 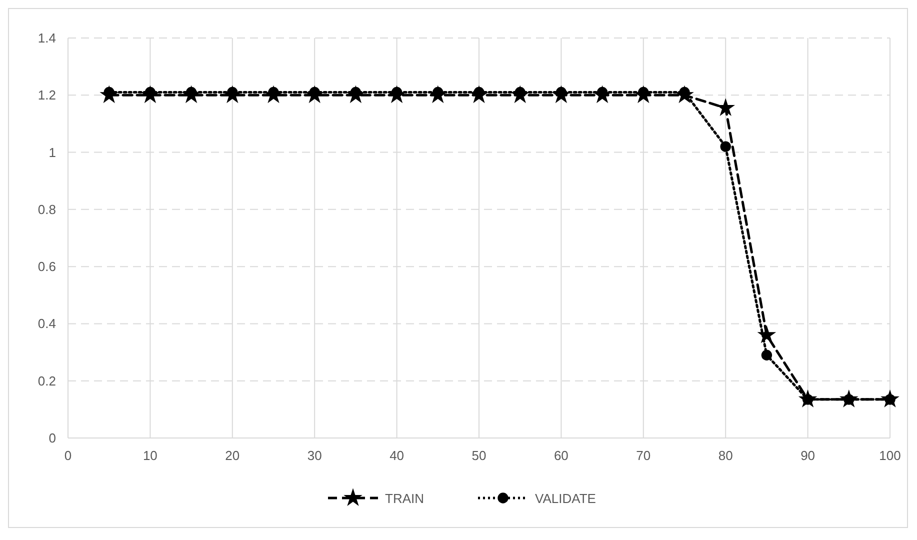 What do you see at coordinates (890, 455) in the screenshot?
I see `x-tick-label: 100` at bounding box center [890, 455].